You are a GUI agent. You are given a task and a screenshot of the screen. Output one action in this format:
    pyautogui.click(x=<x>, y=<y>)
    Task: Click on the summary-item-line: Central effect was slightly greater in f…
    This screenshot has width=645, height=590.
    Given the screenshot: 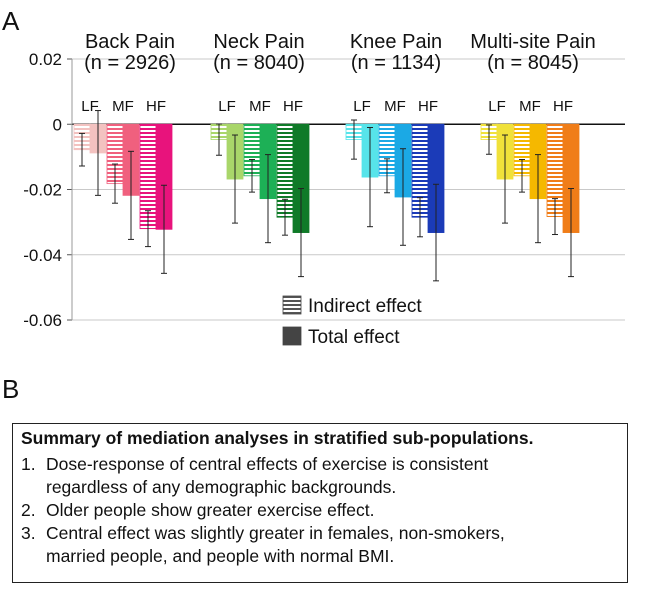 What is the action you would take?
    pyautogui.click(x=275, y=533)
    